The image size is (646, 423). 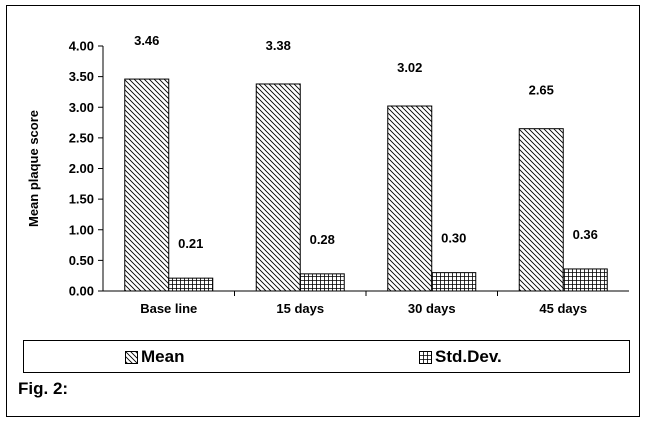 What do you see at coordinates (190, 243) in the screenshot?
I see `data-label-stddev: 0.21` at bounding box center [190, 243].